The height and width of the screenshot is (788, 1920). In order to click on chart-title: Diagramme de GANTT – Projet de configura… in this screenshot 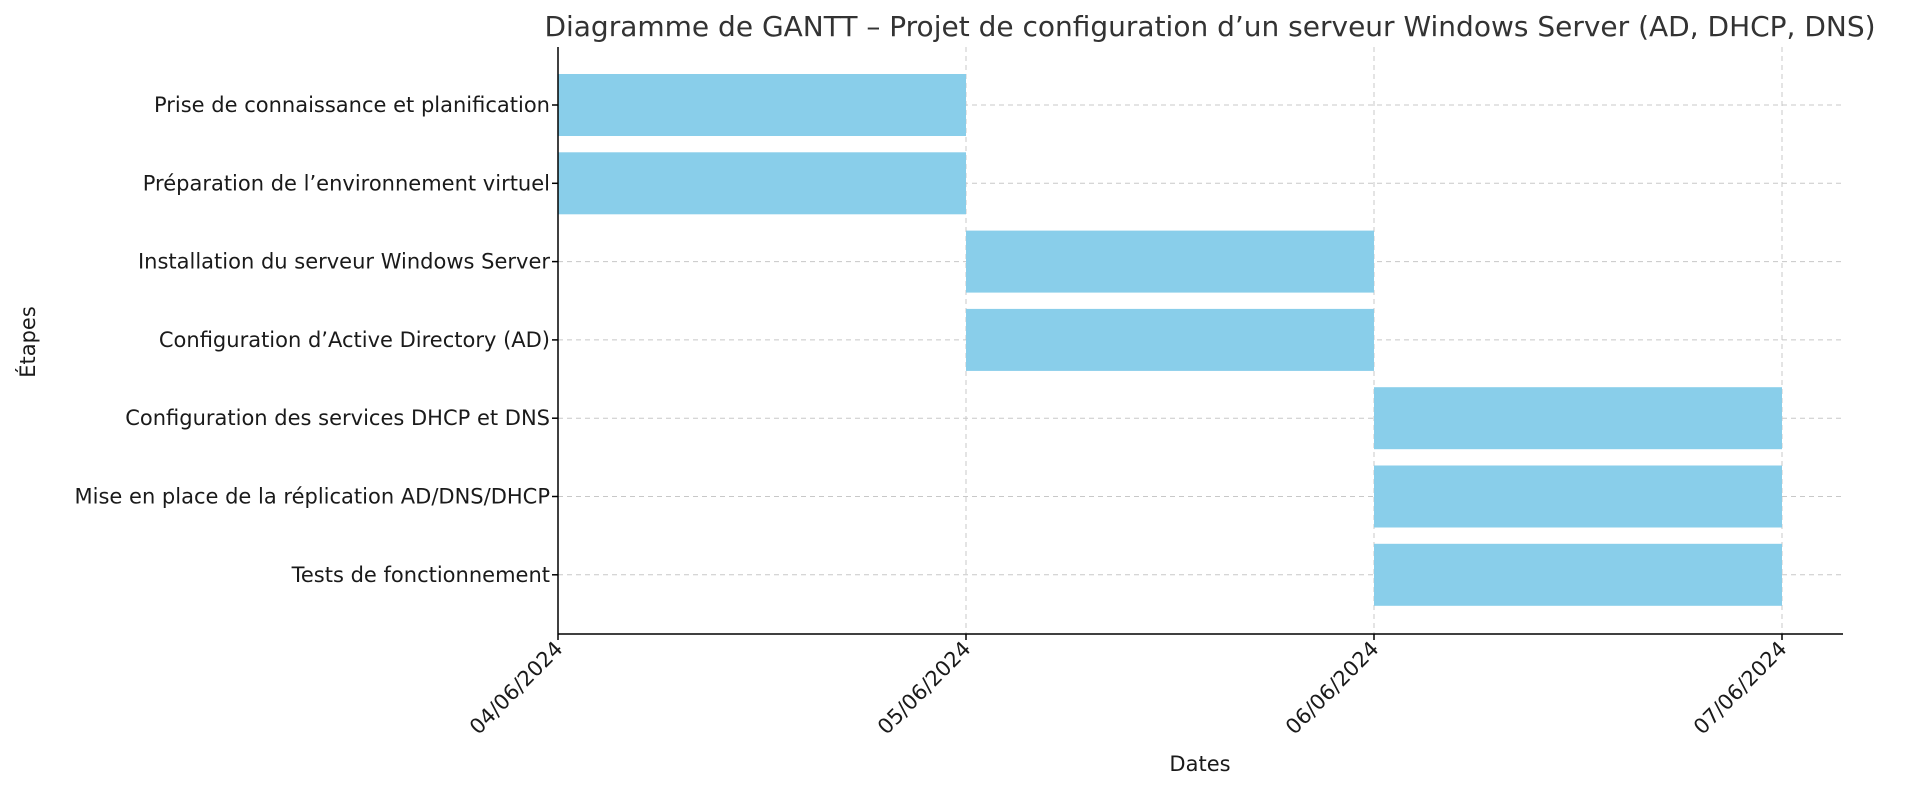, I will do `click(1209, 26)`.